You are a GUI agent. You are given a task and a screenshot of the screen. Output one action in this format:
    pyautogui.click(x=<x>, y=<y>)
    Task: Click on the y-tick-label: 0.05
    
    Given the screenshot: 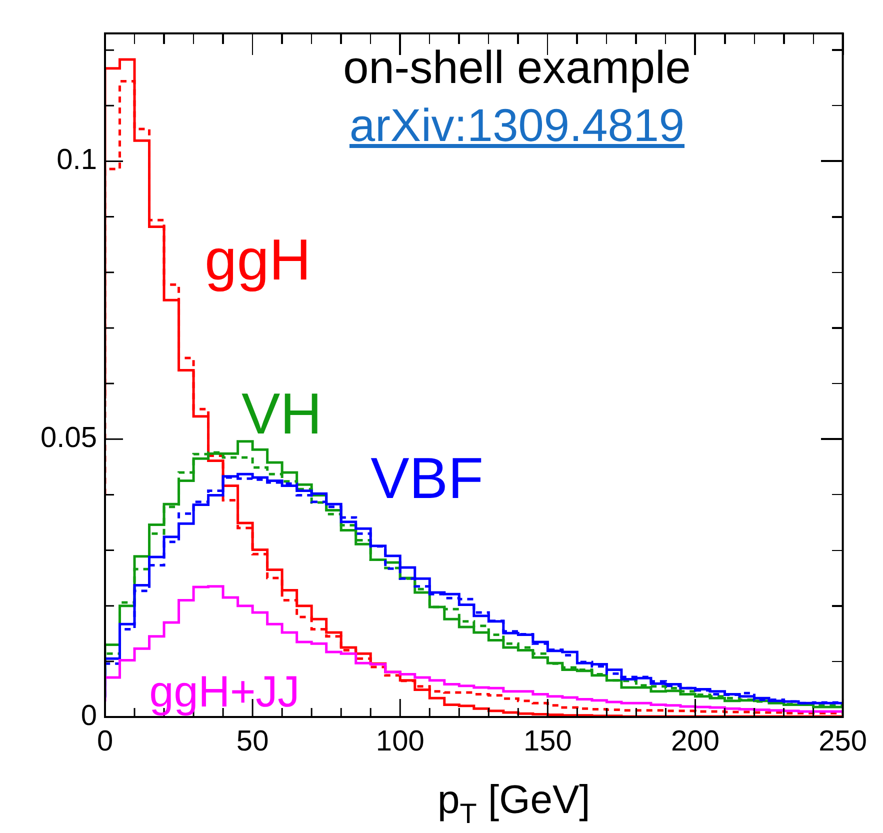 What is the action you would take?
    pyautogui.click(x=68, y=438)
    